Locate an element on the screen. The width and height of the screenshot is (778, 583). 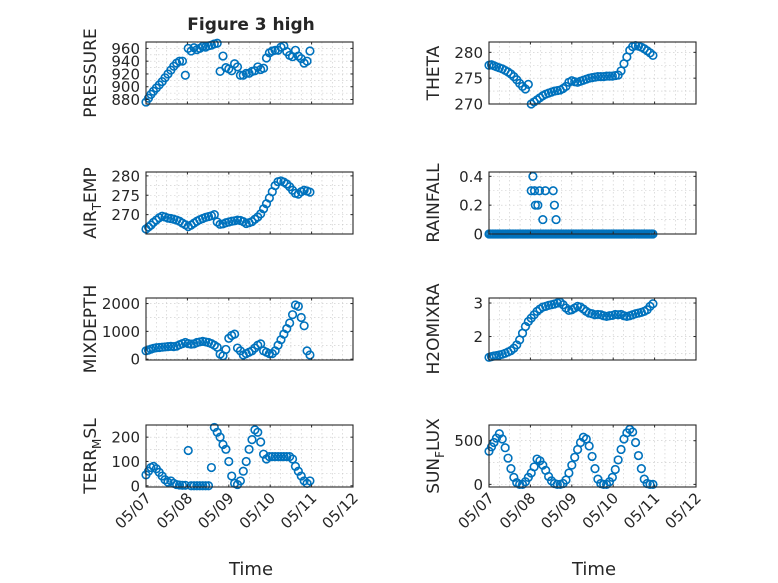
y-axis-label-rest: SL is located at coordinates (91, 428).